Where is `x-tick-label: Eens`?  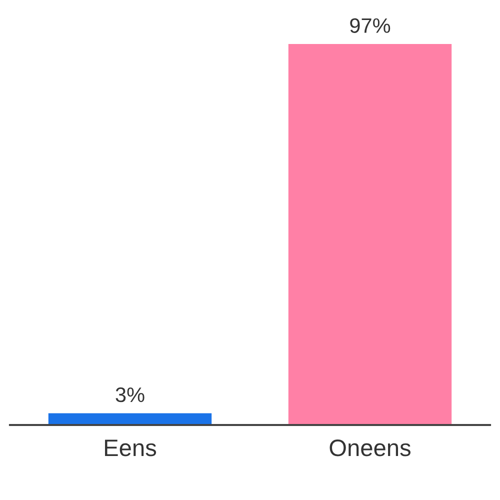
x-tick-label: Eens is located at coordinates (130, 448).